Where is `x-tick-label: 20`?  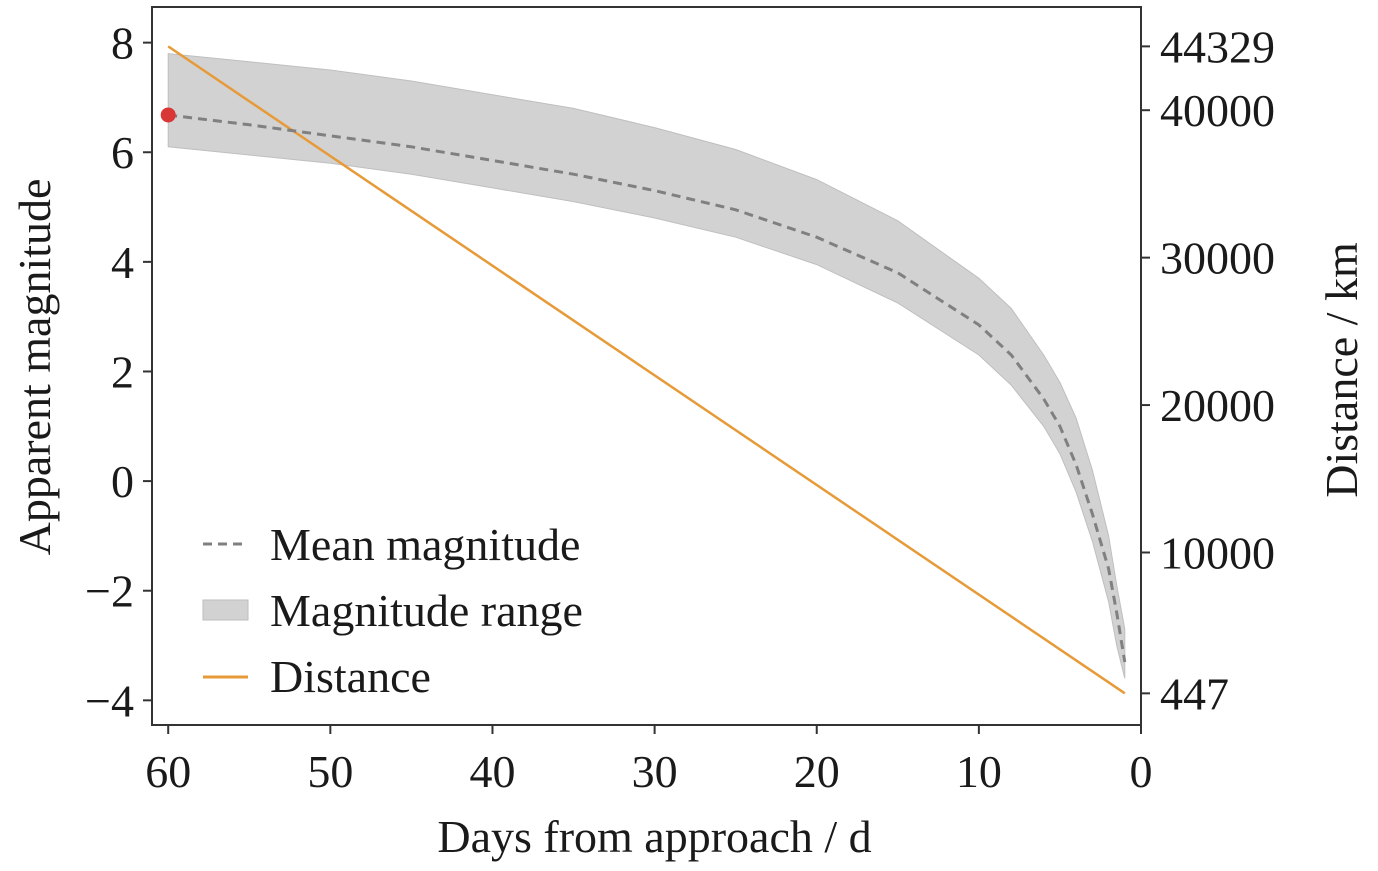
x-tick-label: 20 is located at coordinates (817, 771).